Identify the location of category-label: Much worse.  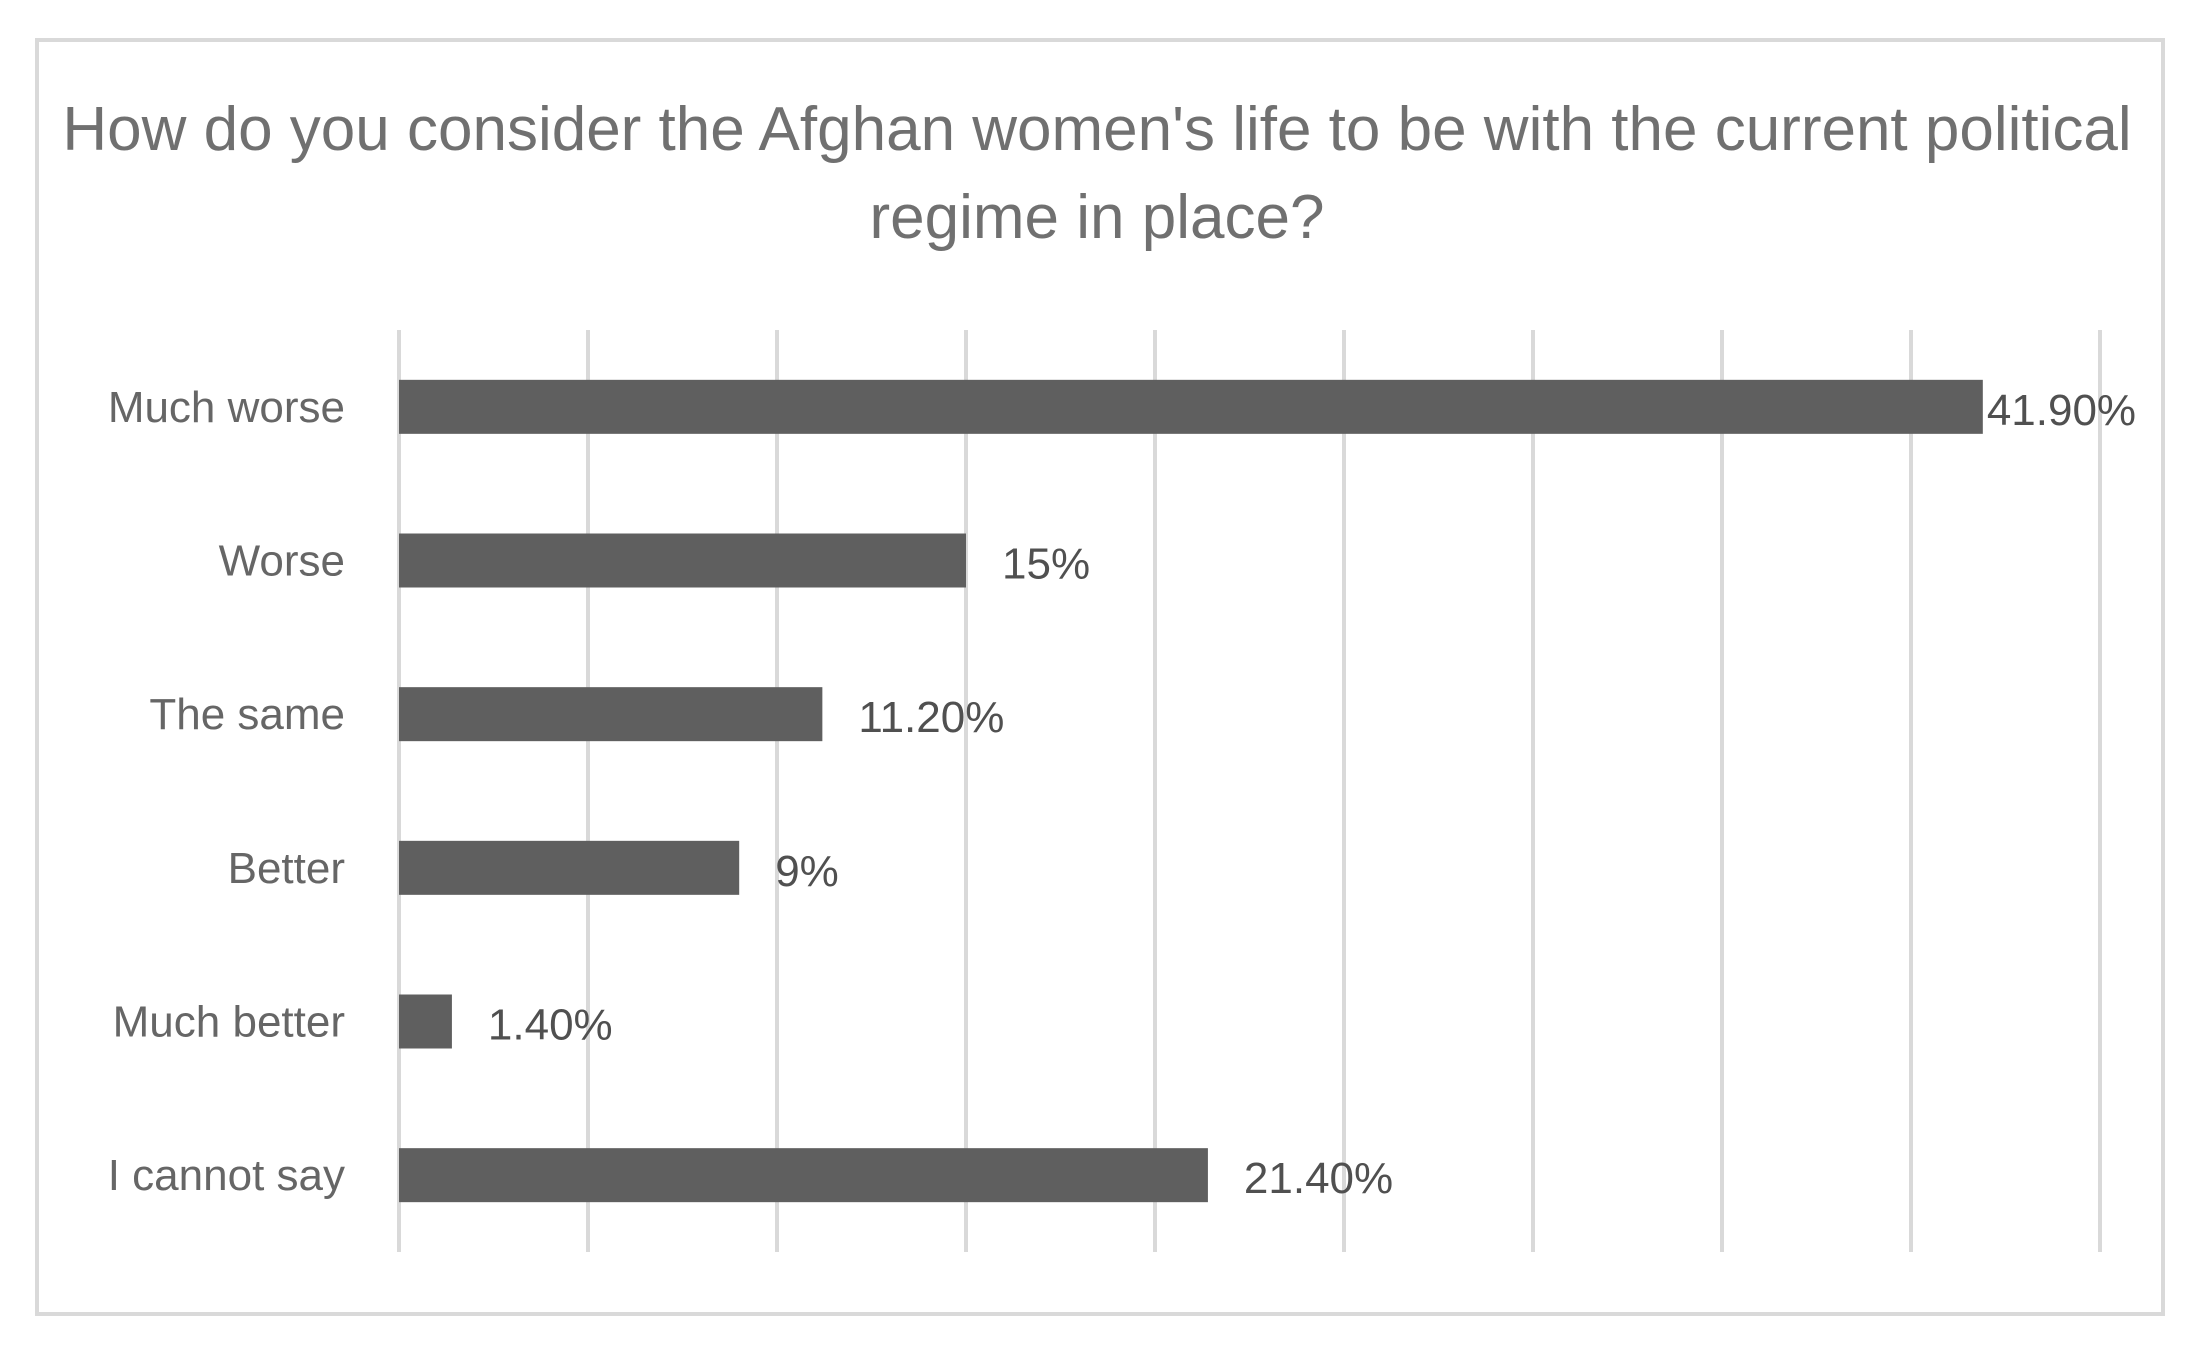
(226, 407).